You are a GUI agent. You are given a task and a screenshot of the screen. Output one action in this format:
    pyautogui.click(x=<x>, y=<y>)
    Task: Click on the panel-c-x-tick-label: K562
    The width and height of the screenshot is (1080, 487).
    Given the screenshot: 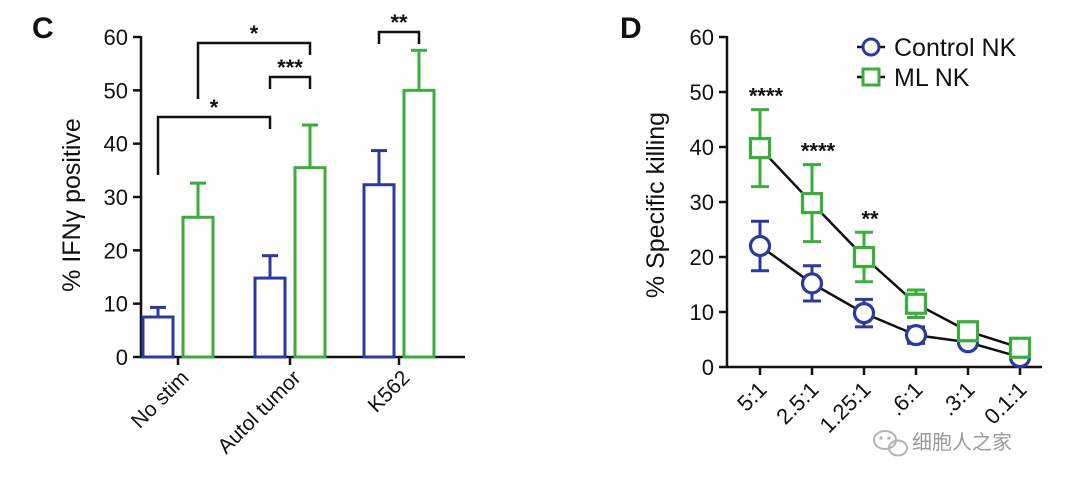 What is the action you would take?
    pyautogui.click(x=389, y=391)
    